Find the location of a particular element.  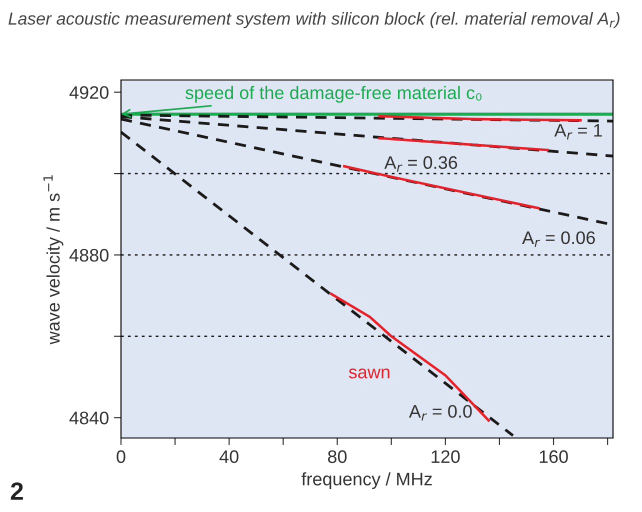

x-tick-label: 160 is located at coordinates (554, 457).